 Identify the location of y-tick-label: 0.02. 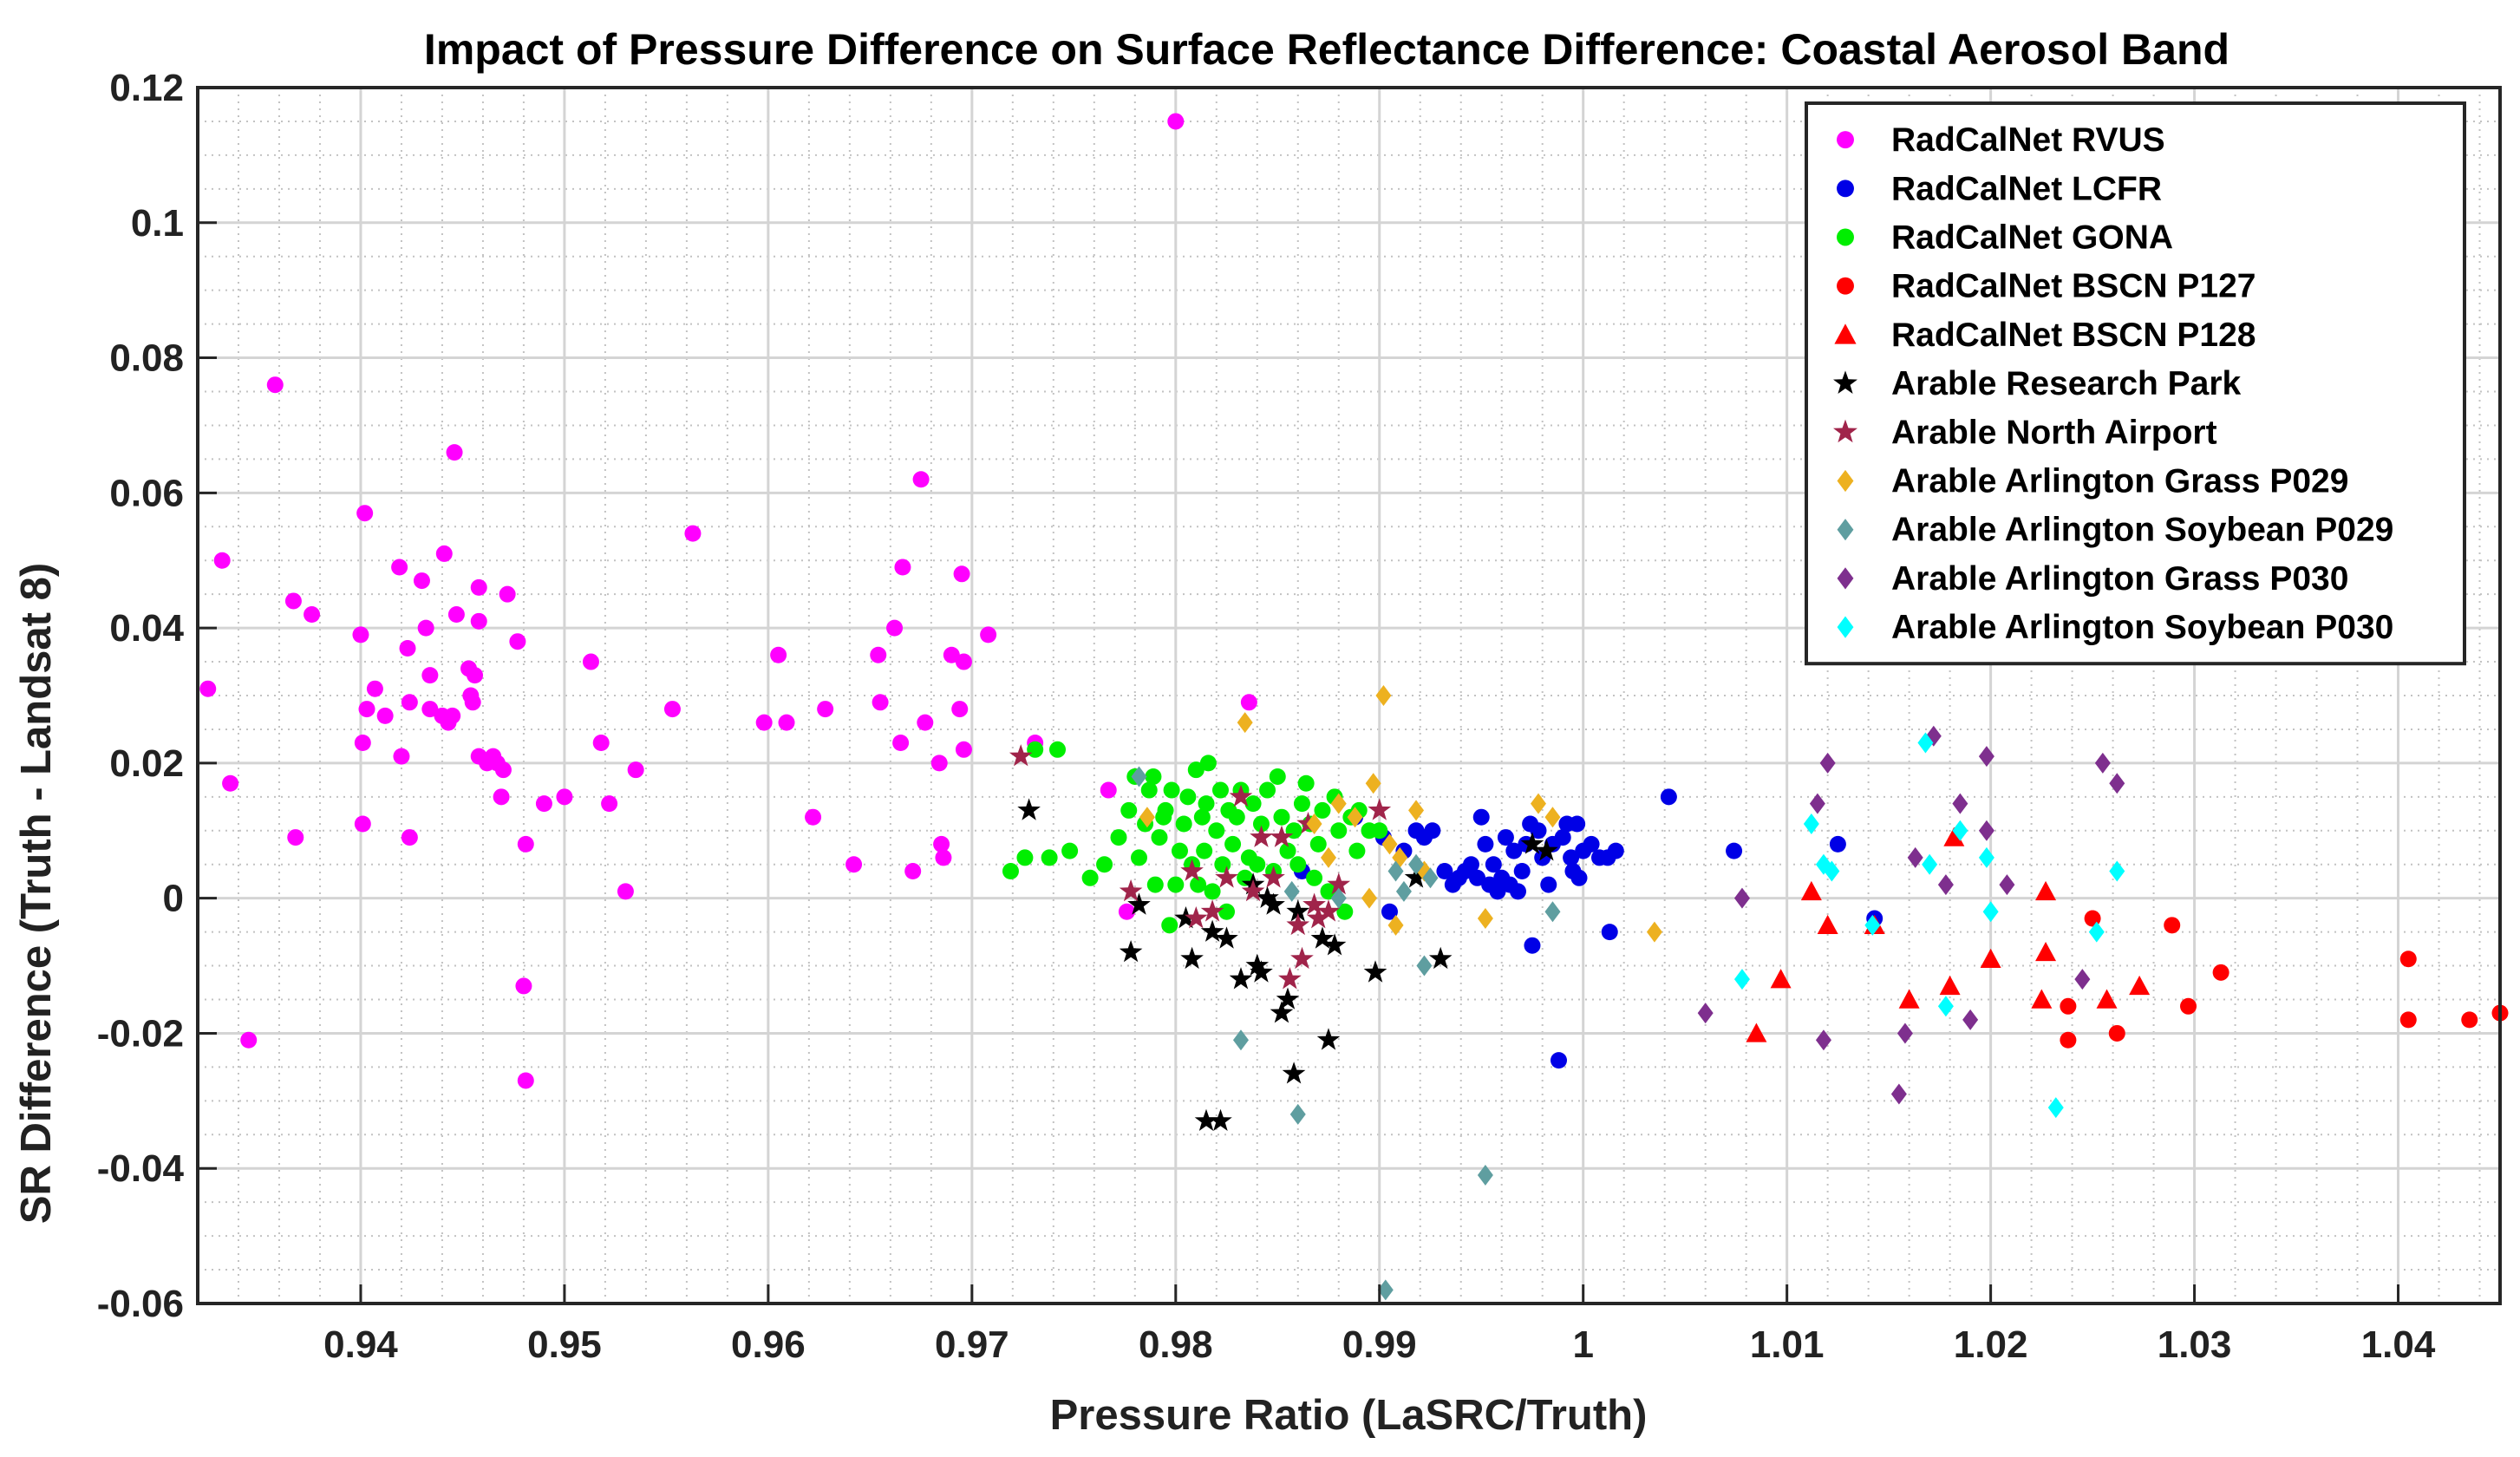
(146, 764).